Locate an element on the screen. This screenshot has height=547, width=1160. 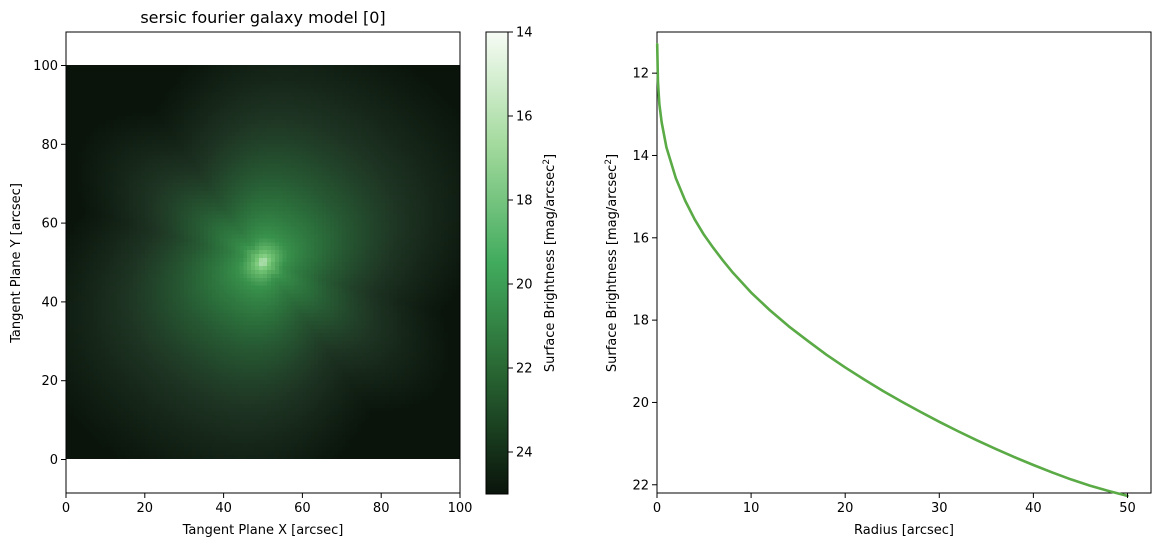
profile-x-tick-label: 20 is located at coordinates (845, 508).